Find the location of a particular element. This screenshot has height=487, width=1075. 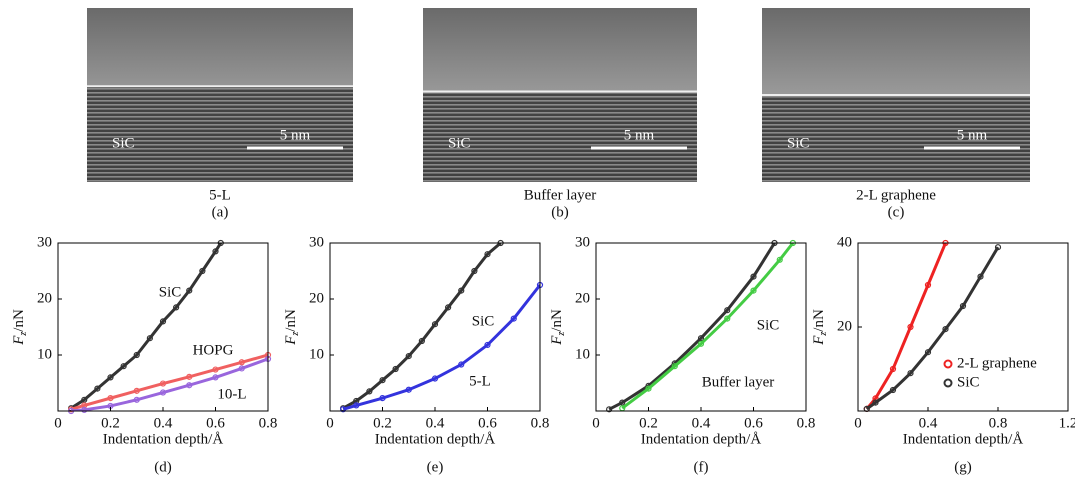

image-caption: 2-L graphene is located at coordinates (896, 195).